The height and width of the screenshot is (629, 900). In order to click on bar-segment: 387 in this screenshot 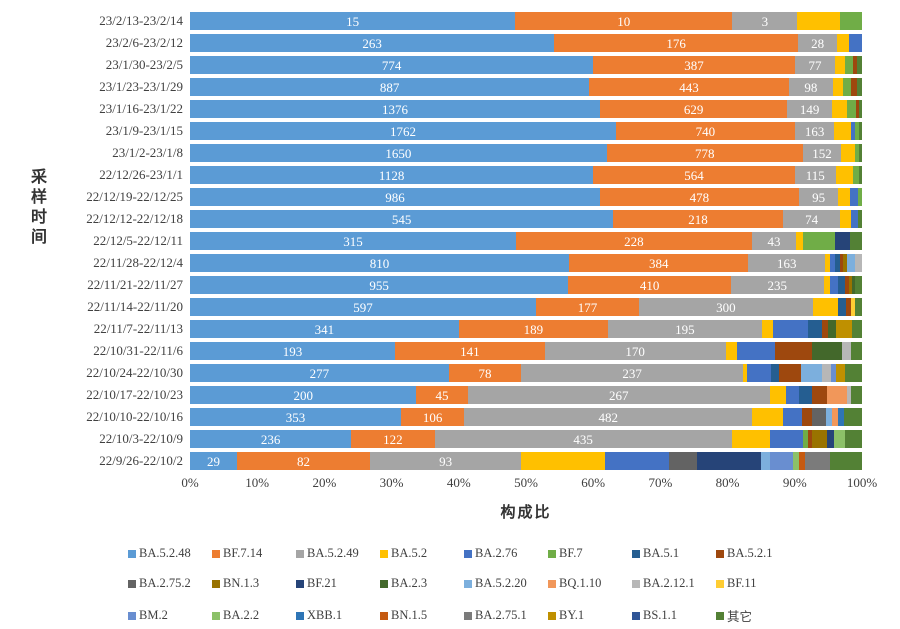, I will do `click(694, 65)`.